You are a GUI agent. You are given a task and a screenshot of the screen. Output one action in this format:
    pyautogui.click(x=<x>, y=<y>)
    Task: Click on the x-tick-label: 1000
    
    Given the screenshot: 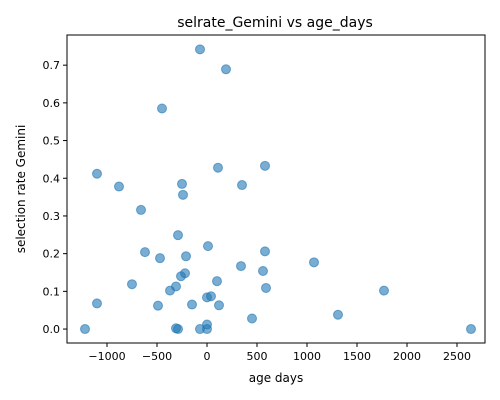 What is the action you would take?
    pyautogui.click(x=307, y=356)
    